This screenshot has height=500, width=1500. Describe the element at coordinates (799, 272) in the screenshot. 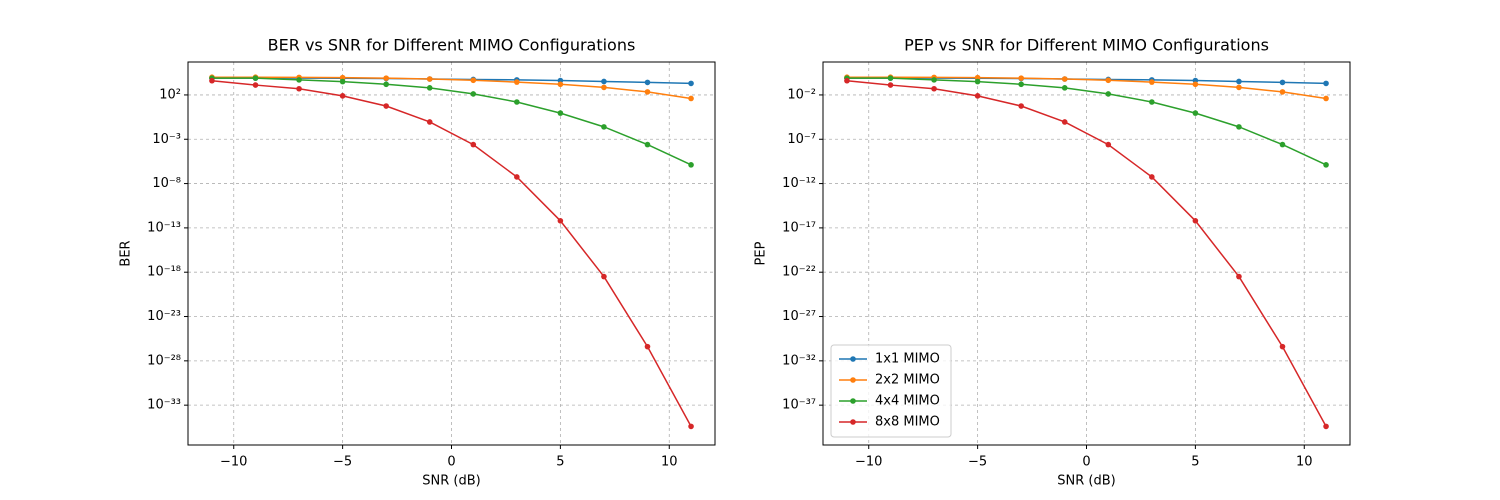

I see `y-tick-label: 10⁻²²` at that location.